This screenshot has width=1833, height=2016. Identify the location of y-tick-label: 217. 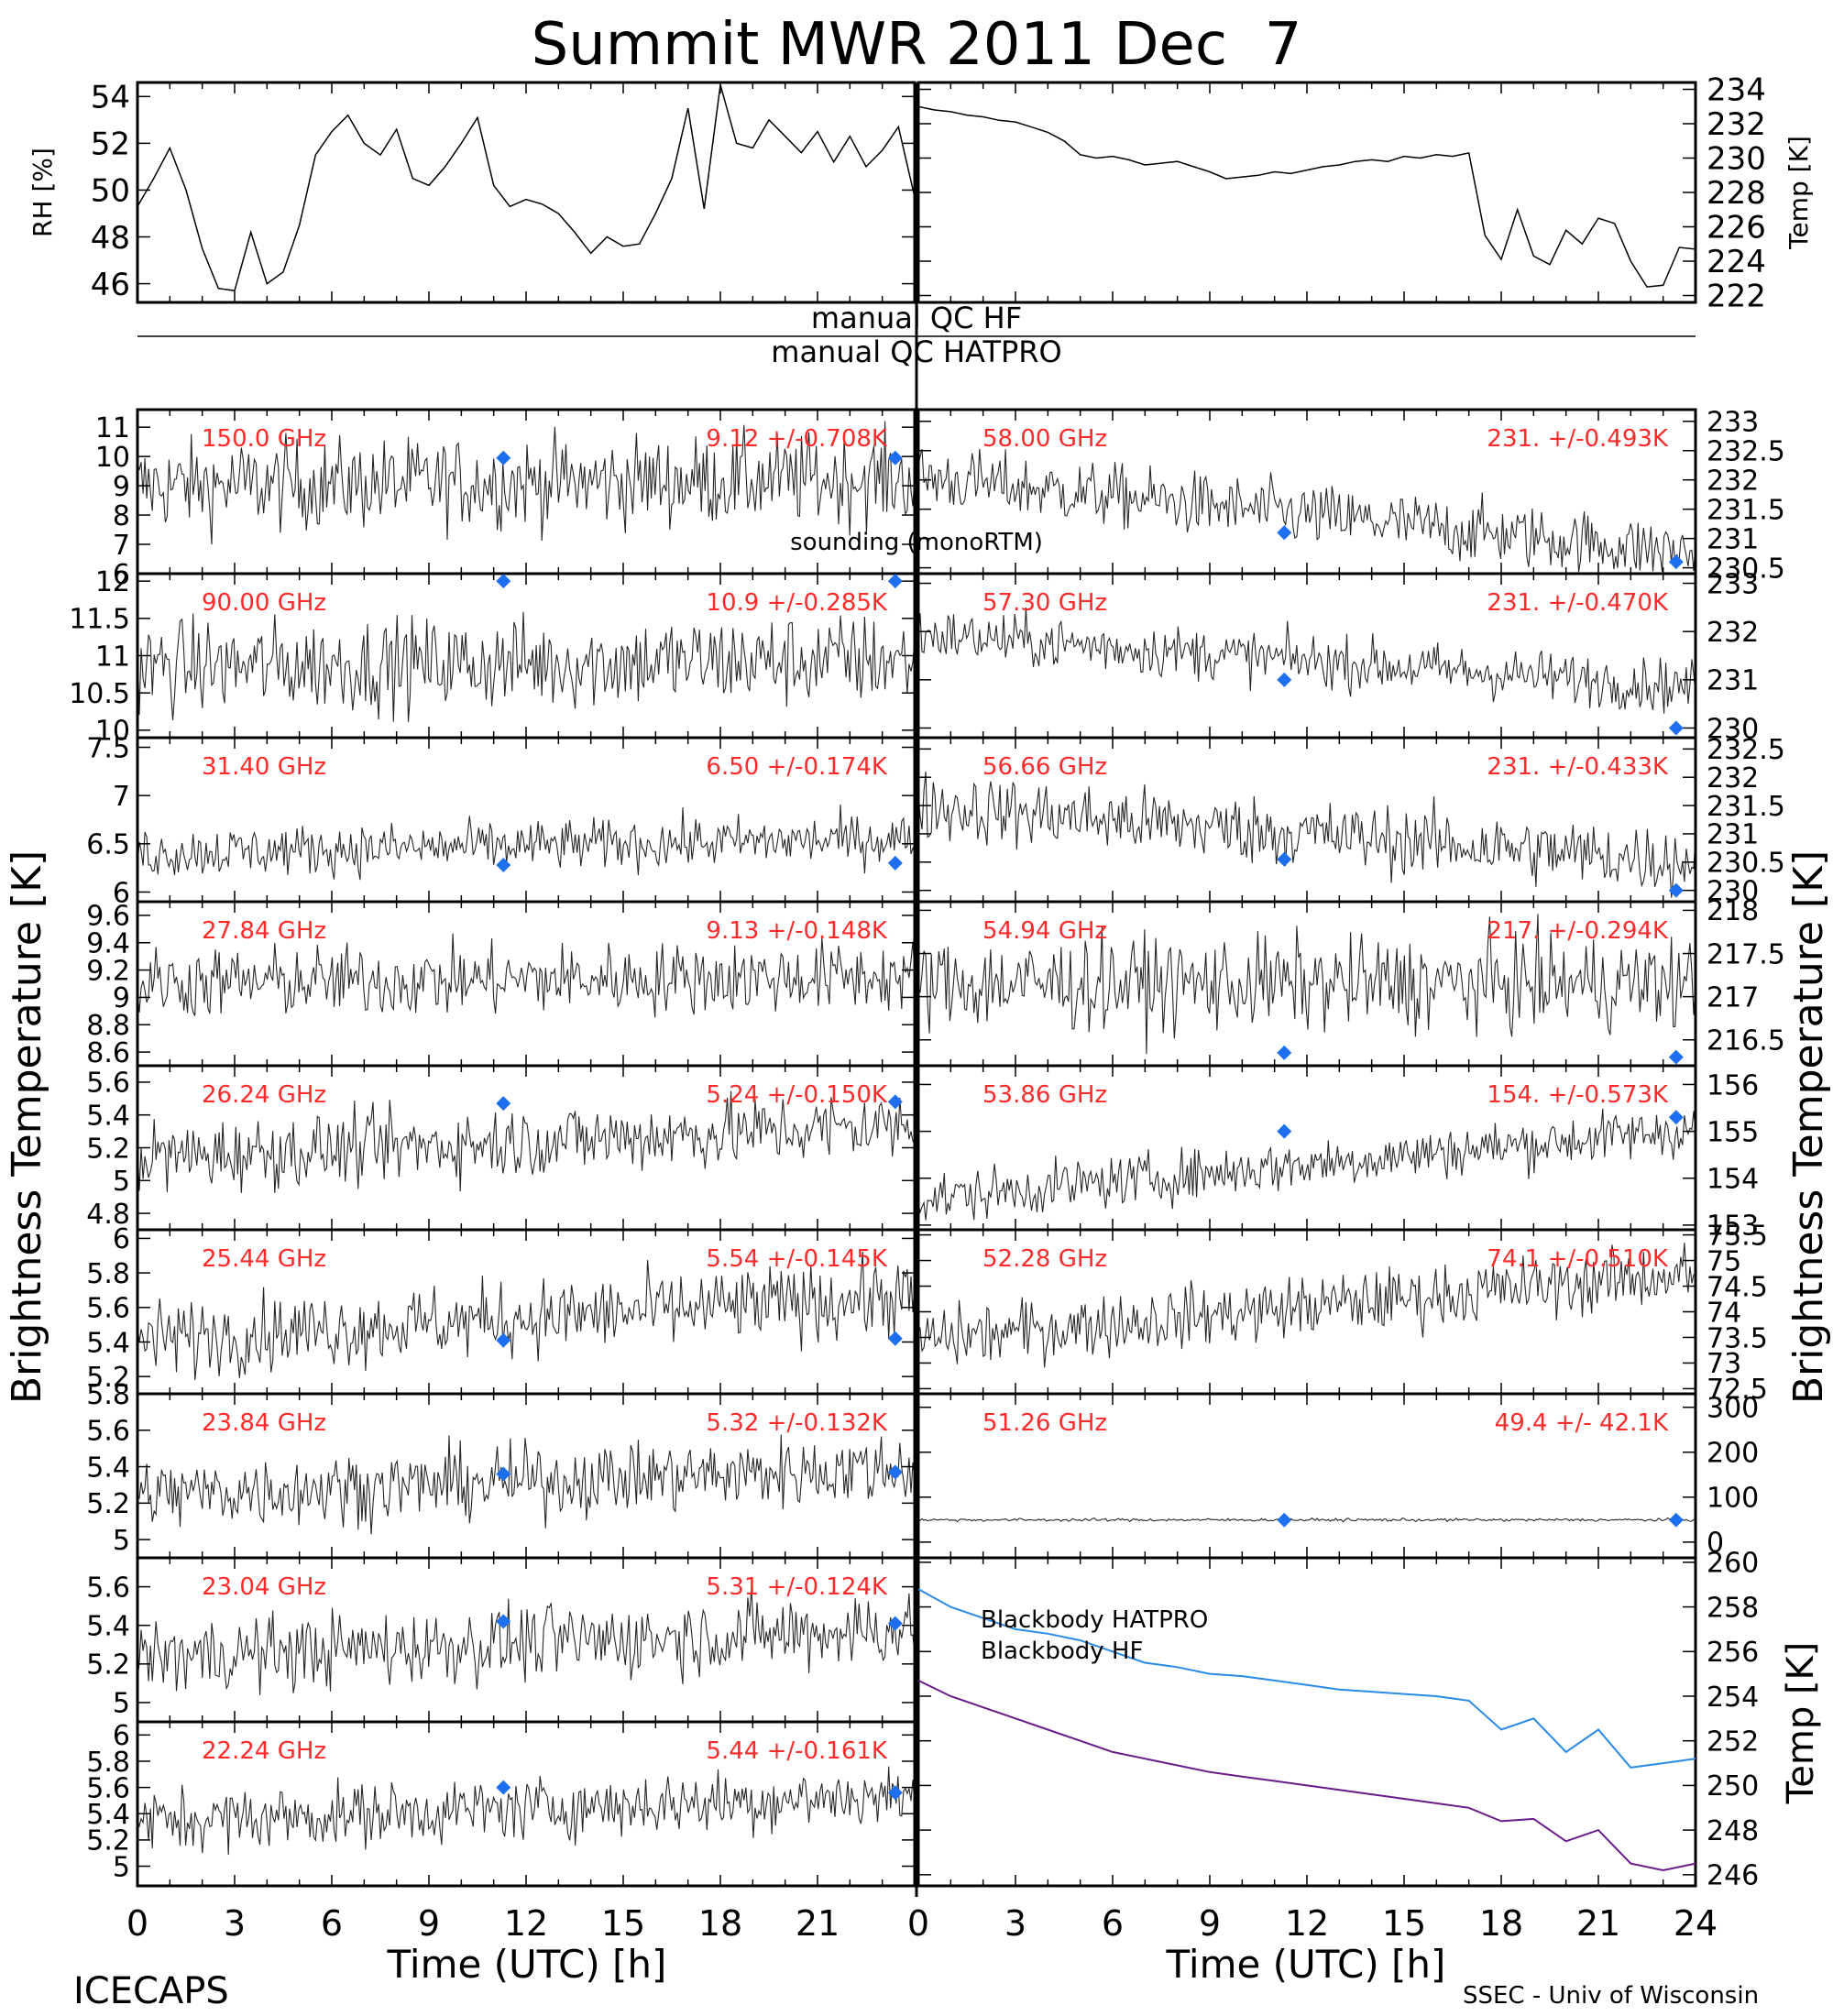
(1733, 997).